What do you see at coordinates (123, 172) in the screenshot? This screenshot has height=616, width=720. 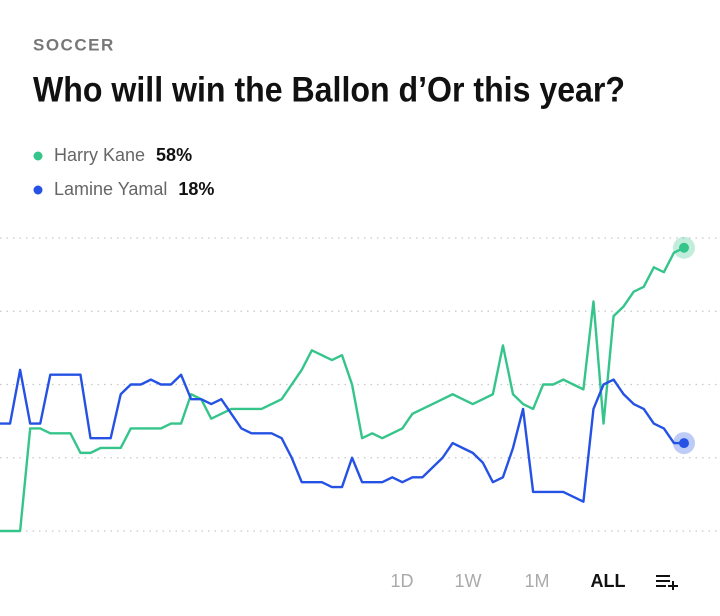 I see `legend: Harry Kane 58% Lamine Yamal 18%` at bounding box center [123, 172].